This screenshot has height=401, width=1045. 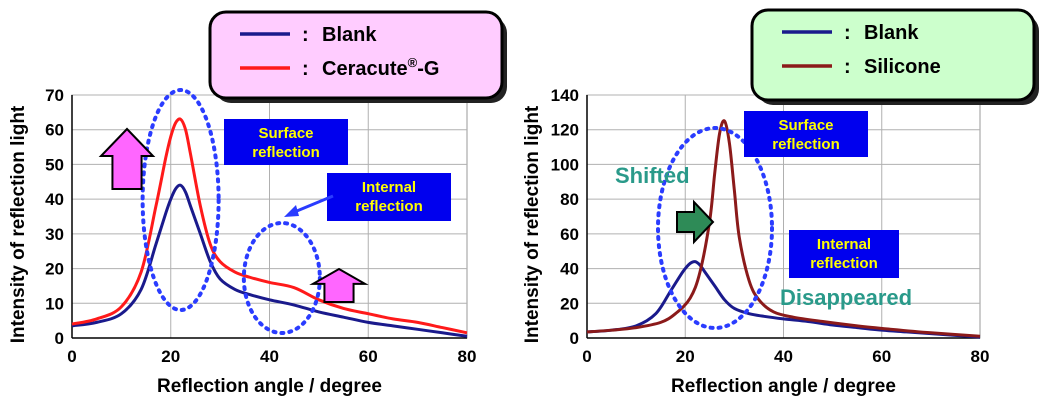 What do you see at coordinates (695, 222) in the screenshot?
I see `right-arrow-shifted` at bounding box center [695, 222].